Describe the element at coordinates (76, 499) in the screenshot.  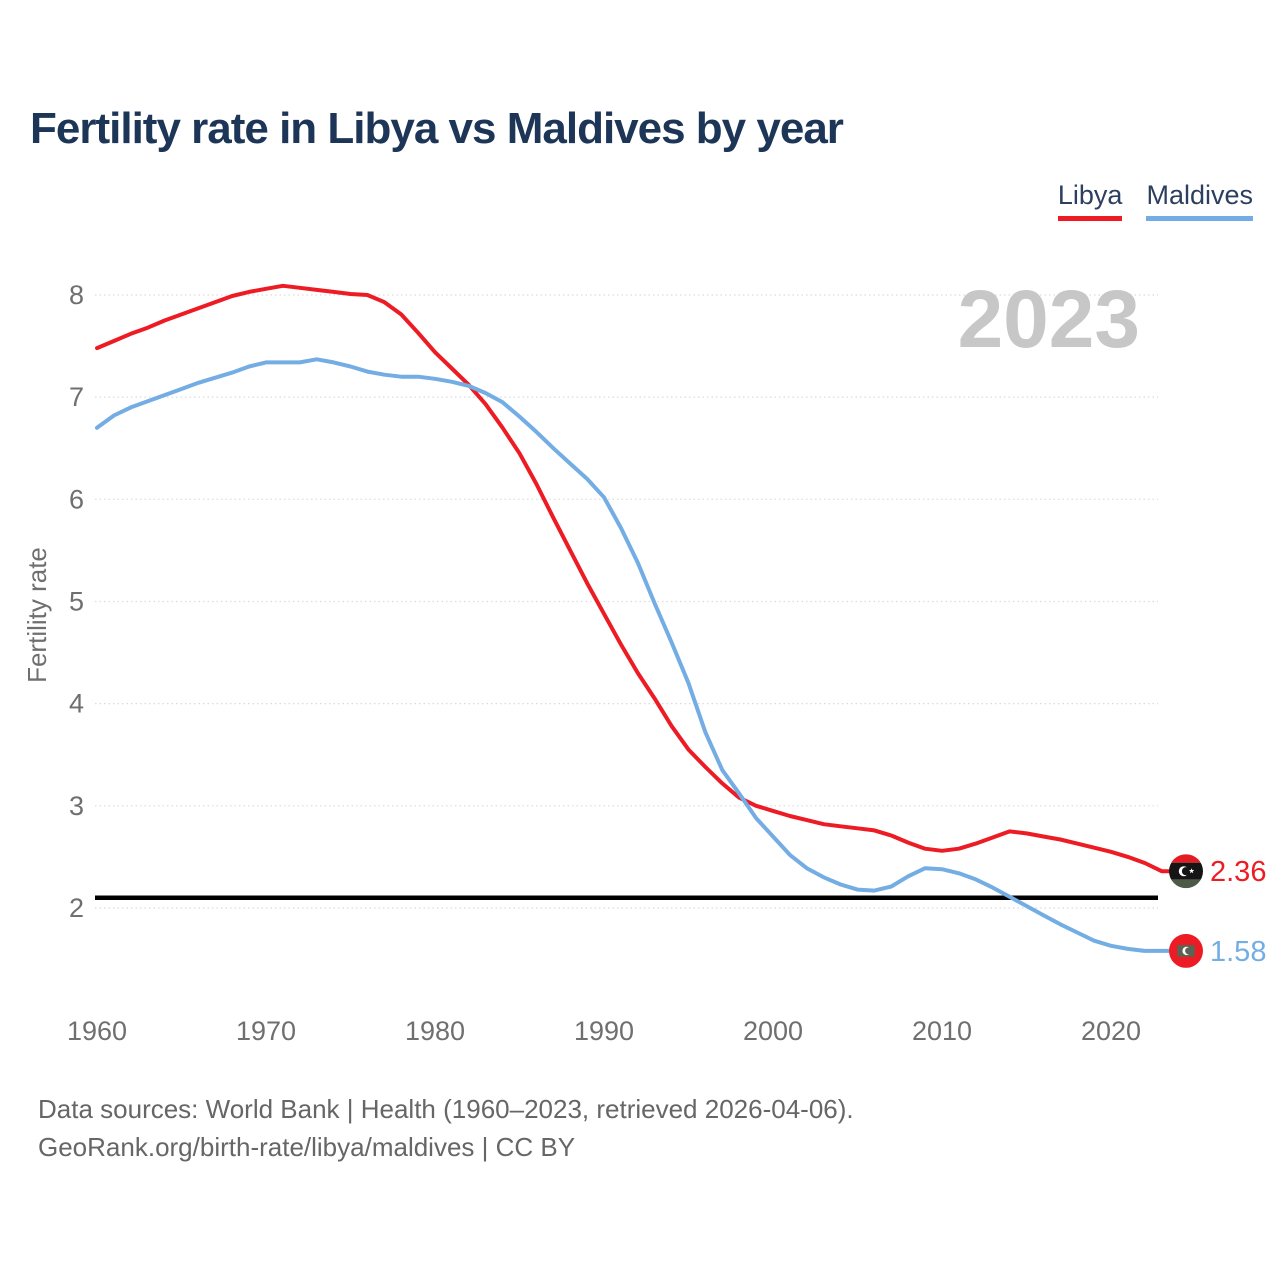
I see `y-tick-label: 6` at that location.